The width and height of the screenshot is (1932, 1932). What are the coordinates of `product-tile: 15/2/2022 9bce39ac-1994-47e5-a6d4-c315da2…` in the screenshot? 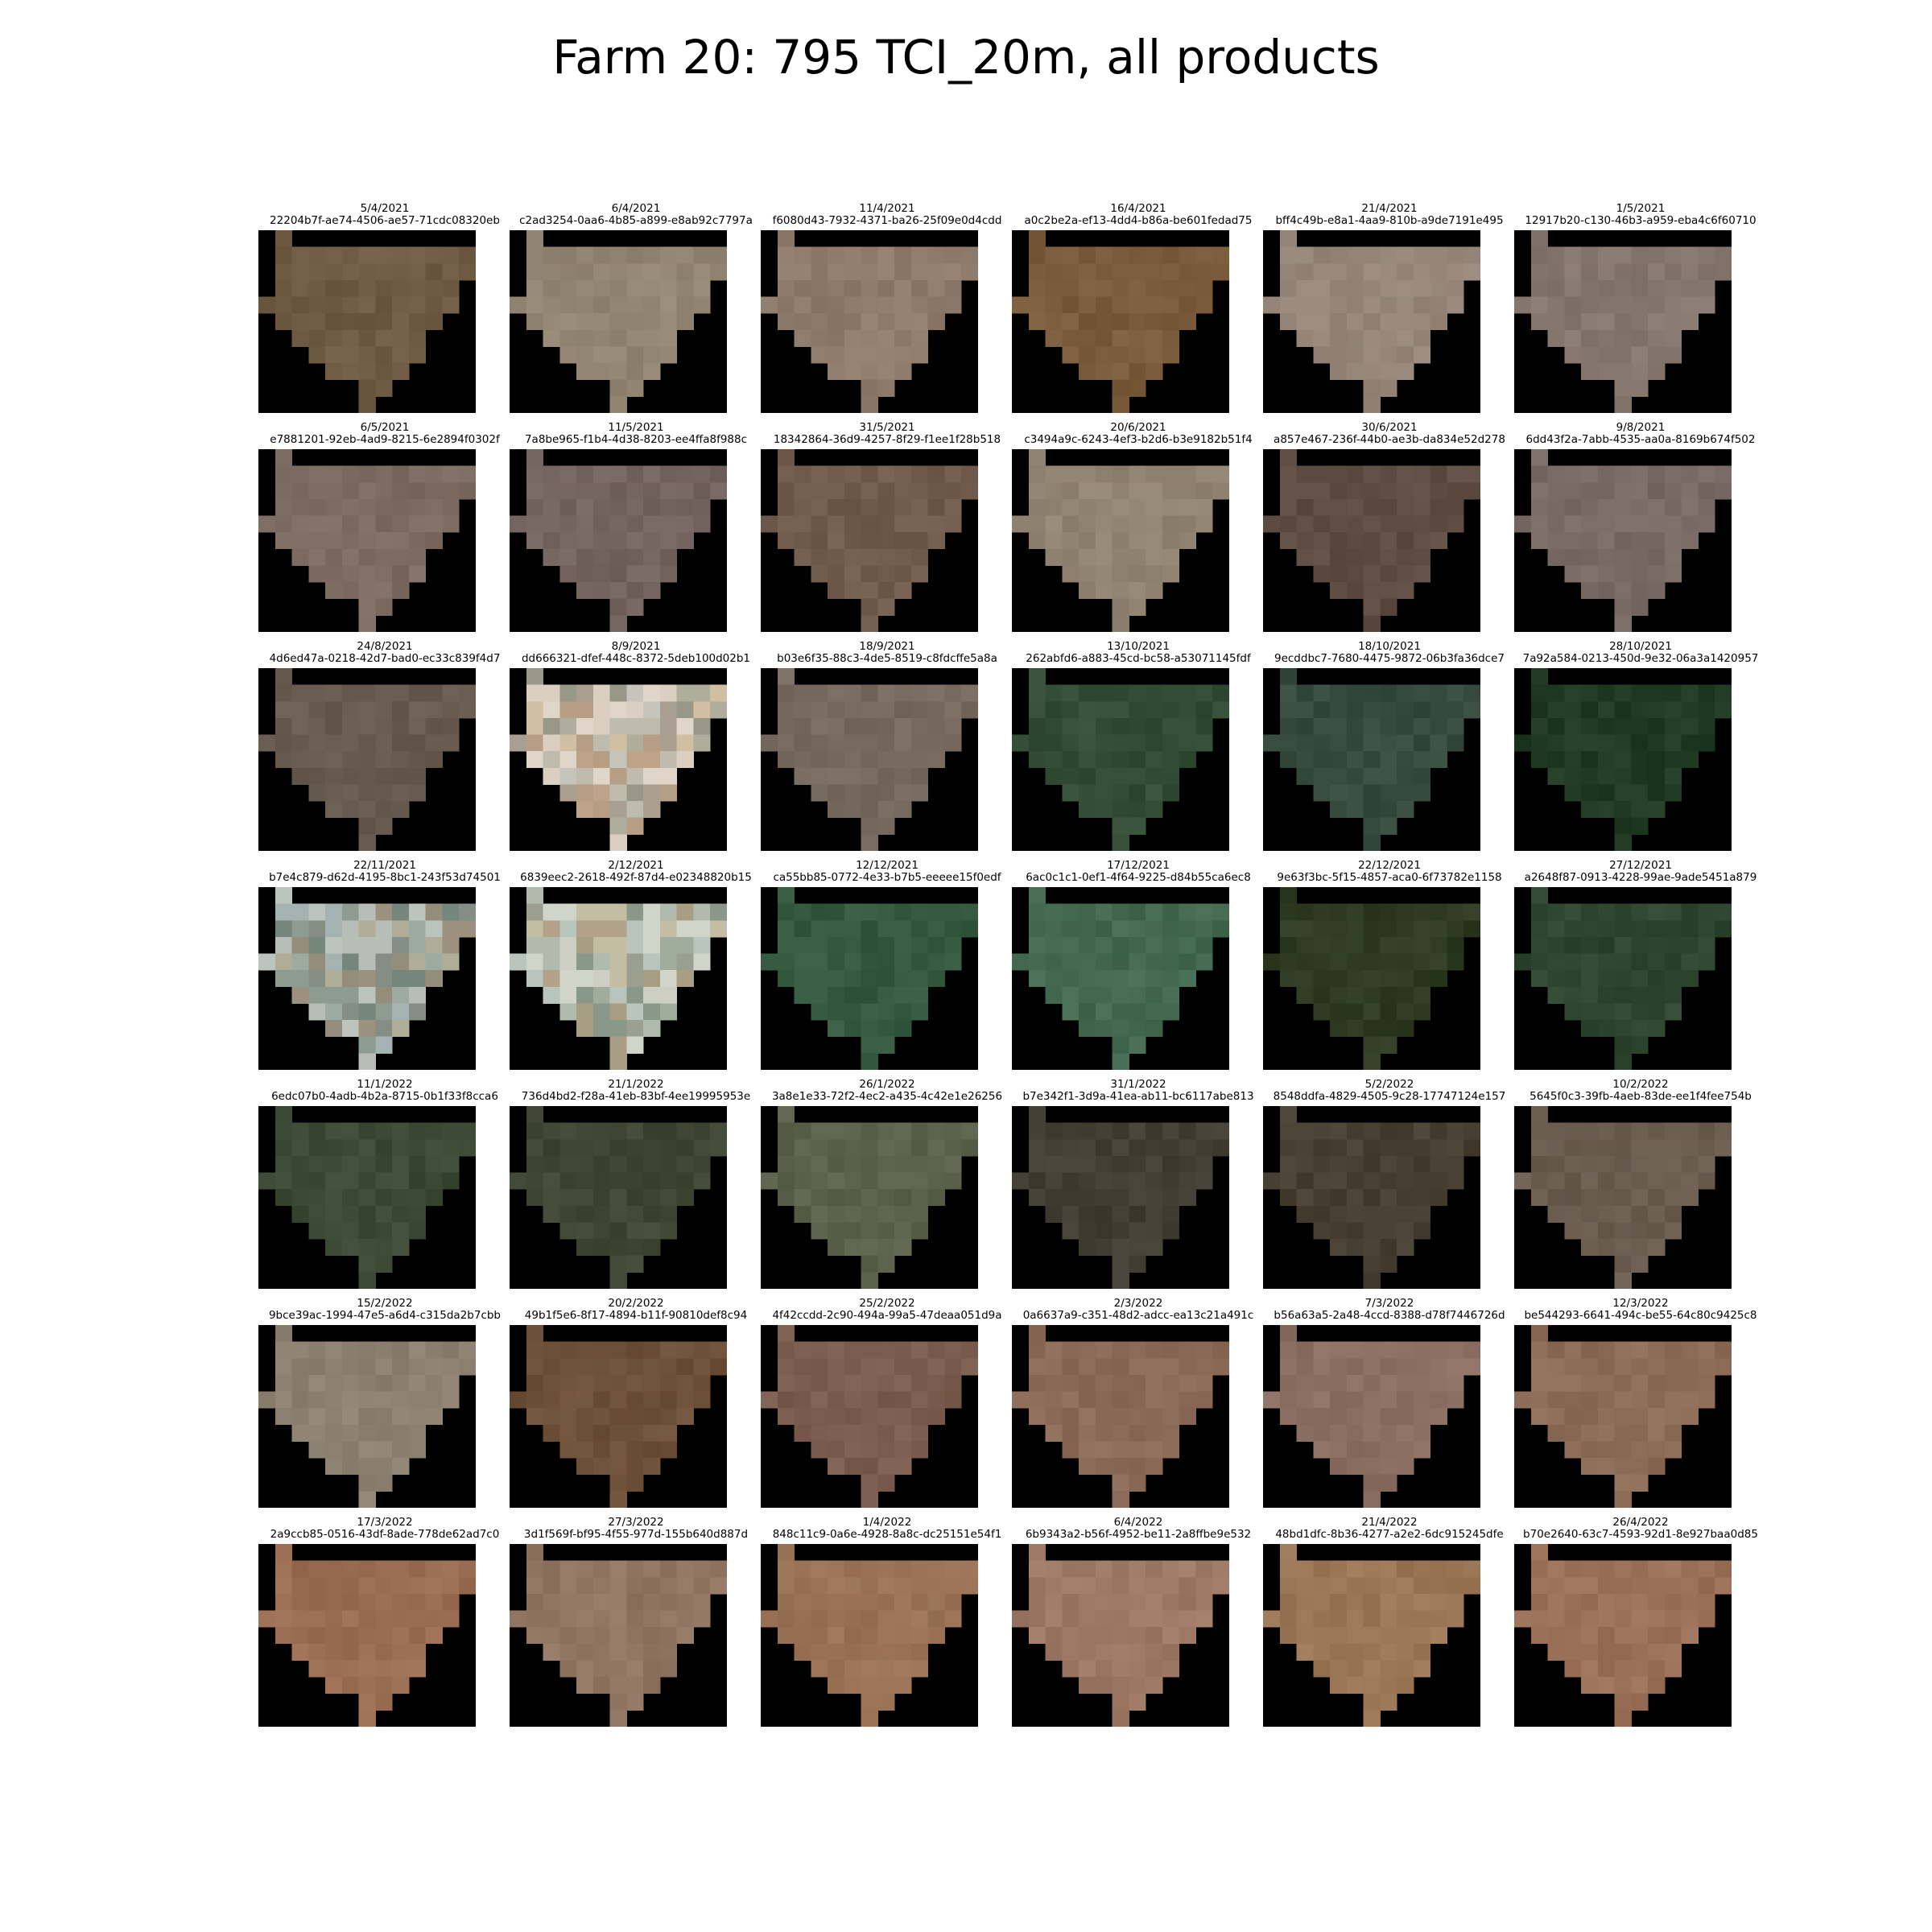 It's located at (385, 1405).